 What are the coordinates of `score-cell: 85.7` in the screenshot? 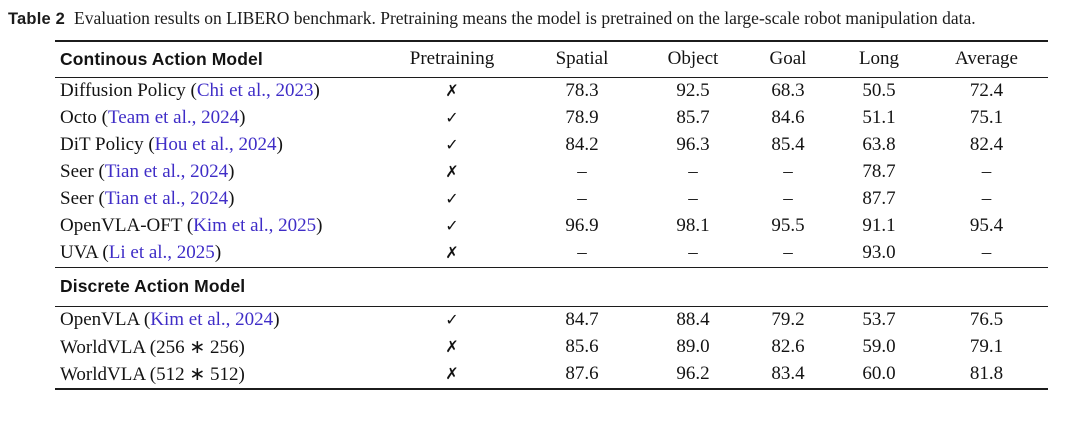 It's located at (693, 118).